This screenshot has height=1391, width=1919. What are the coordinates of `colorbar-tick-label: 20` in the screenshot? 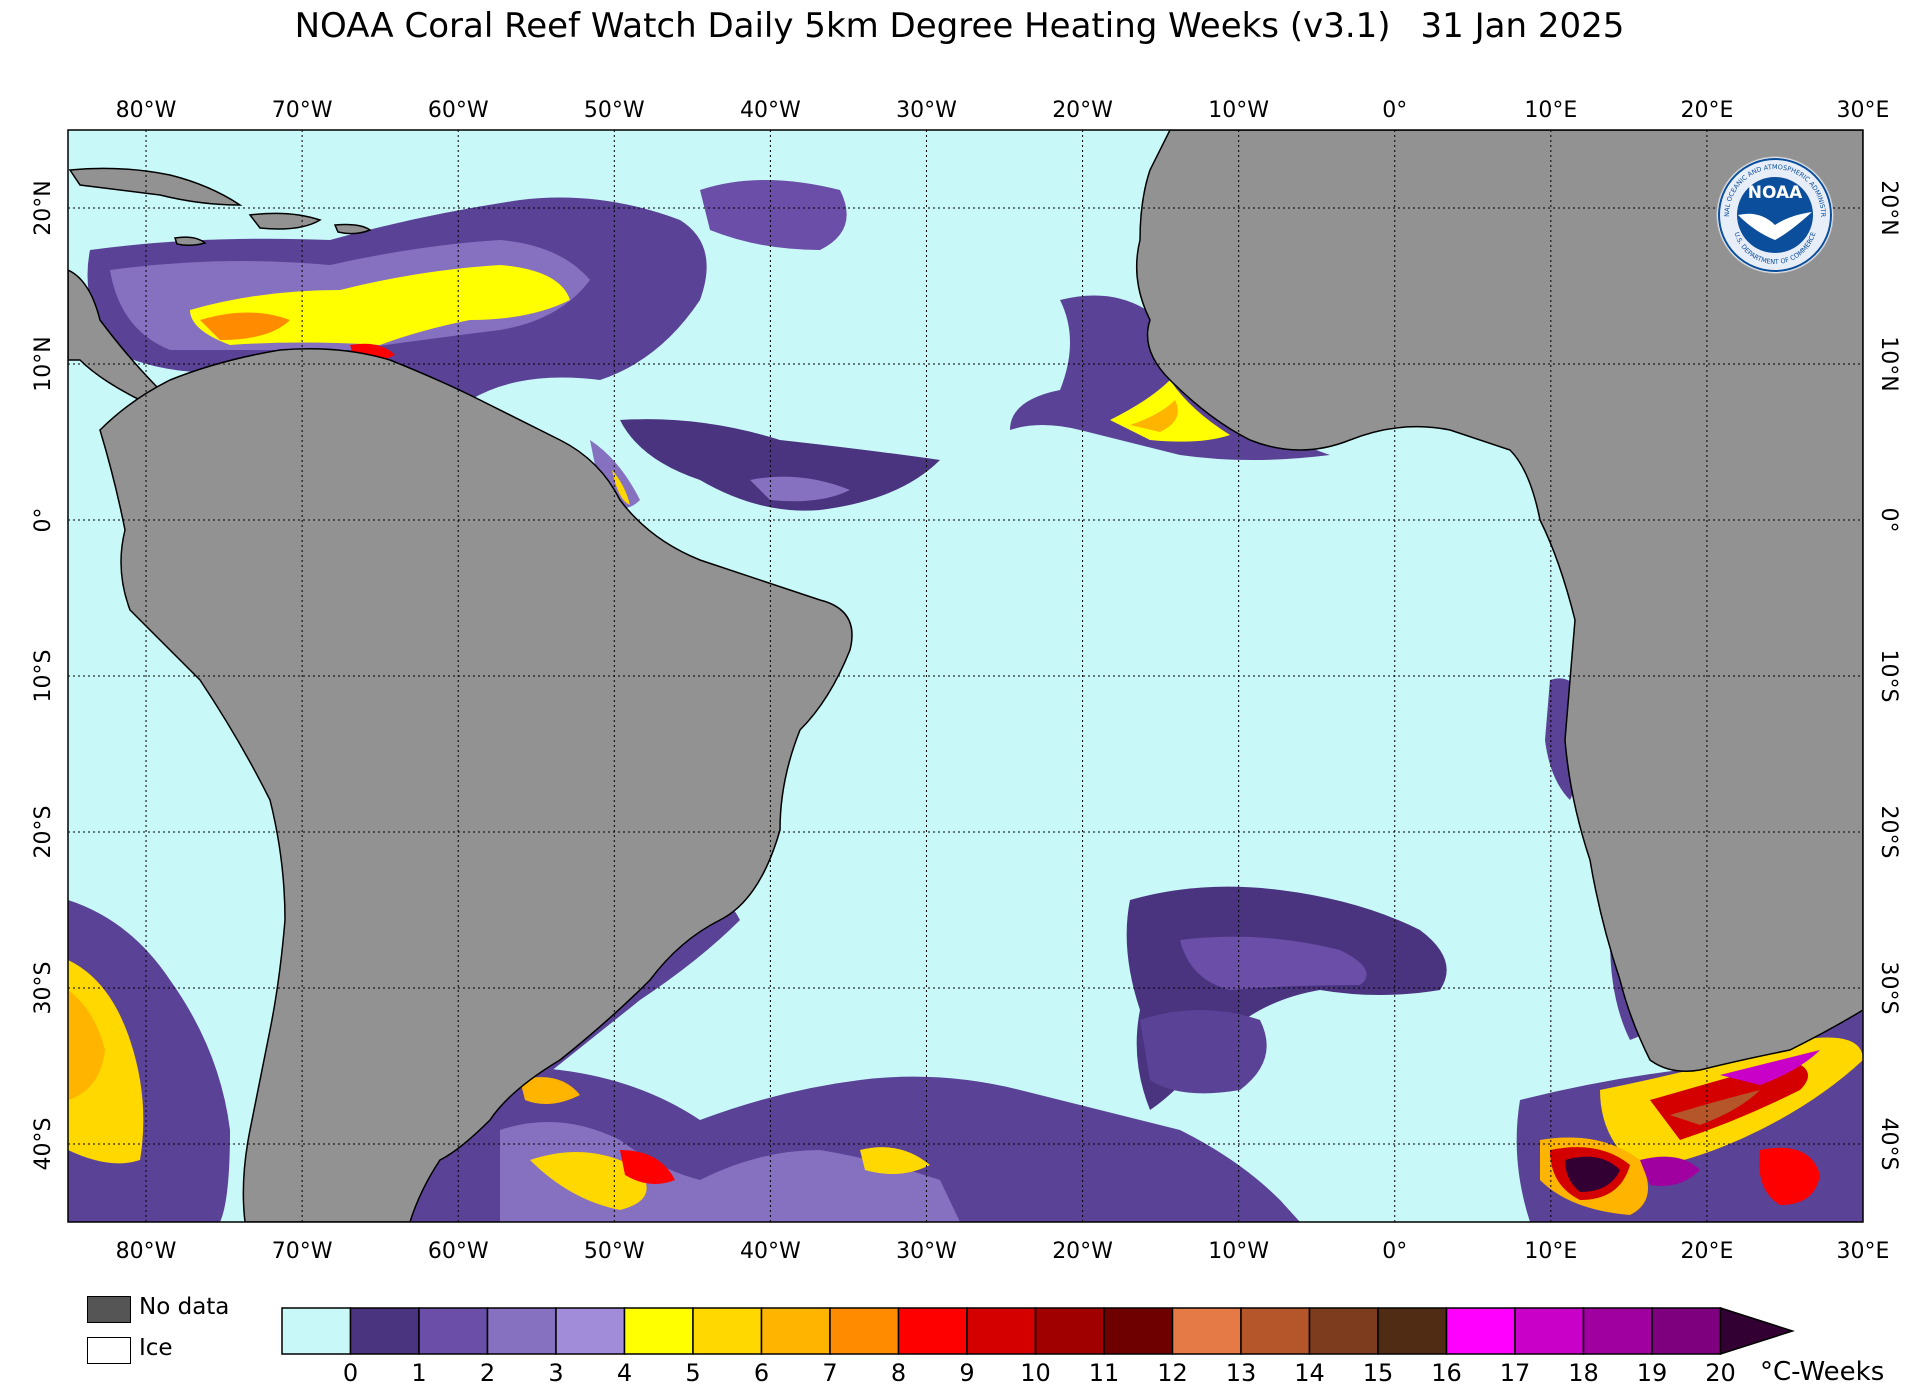 It's located at (1720, 1373).